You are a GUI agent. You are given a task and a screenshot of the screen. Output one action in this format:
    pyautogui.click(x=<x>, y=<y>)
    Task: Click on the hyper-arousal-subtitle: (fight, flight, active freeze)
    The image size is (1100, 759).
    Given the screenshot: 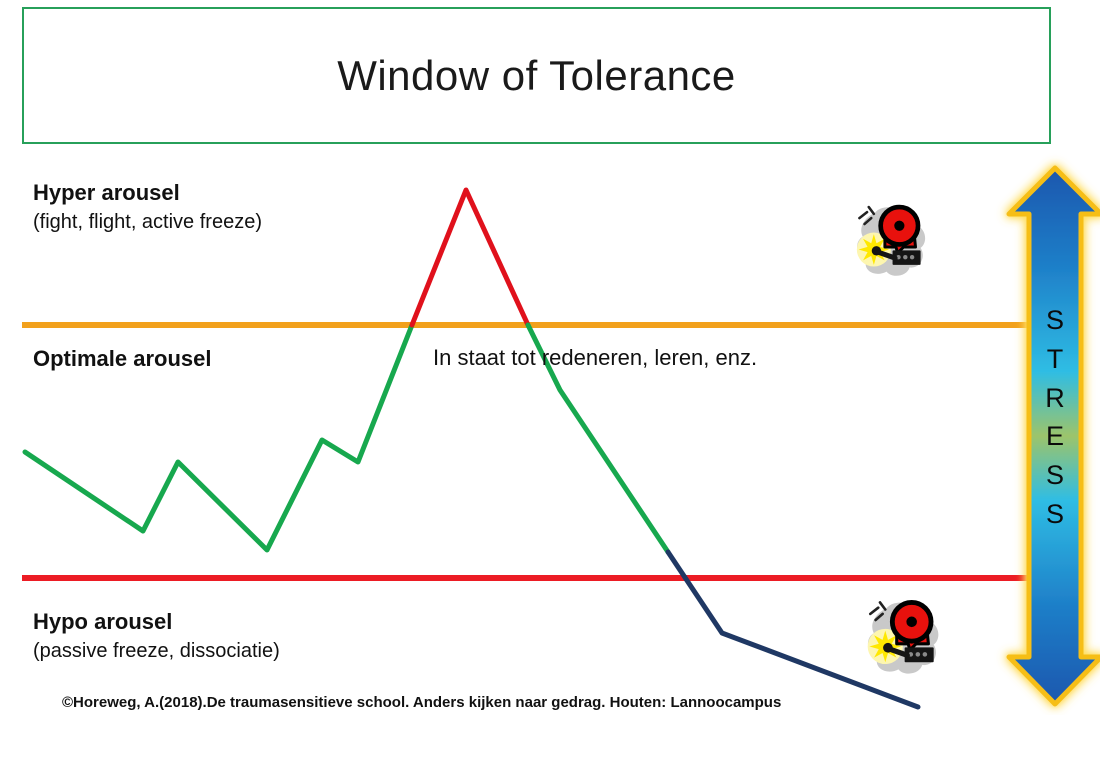 What is the action you would take?
    pyautogui.click(x=147, y=222)
    